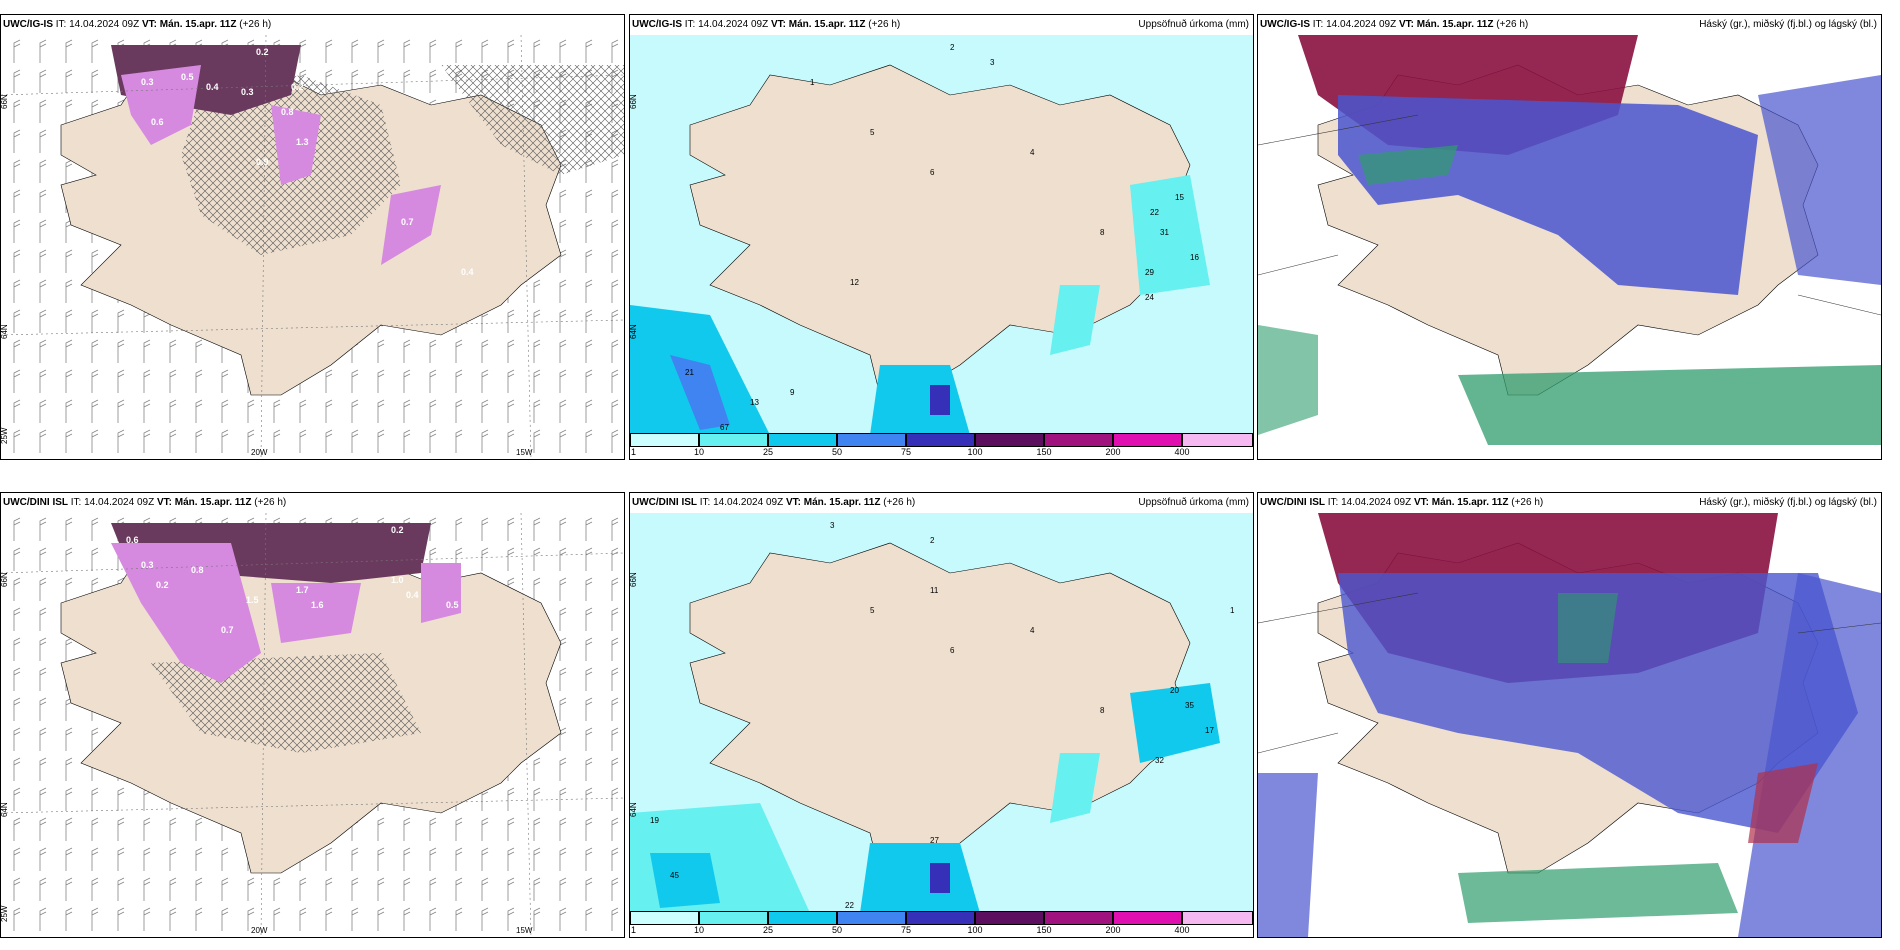 The width and height of the screenshot is (1900, 950). I want to click on low-cloud, so click(1598, 893).